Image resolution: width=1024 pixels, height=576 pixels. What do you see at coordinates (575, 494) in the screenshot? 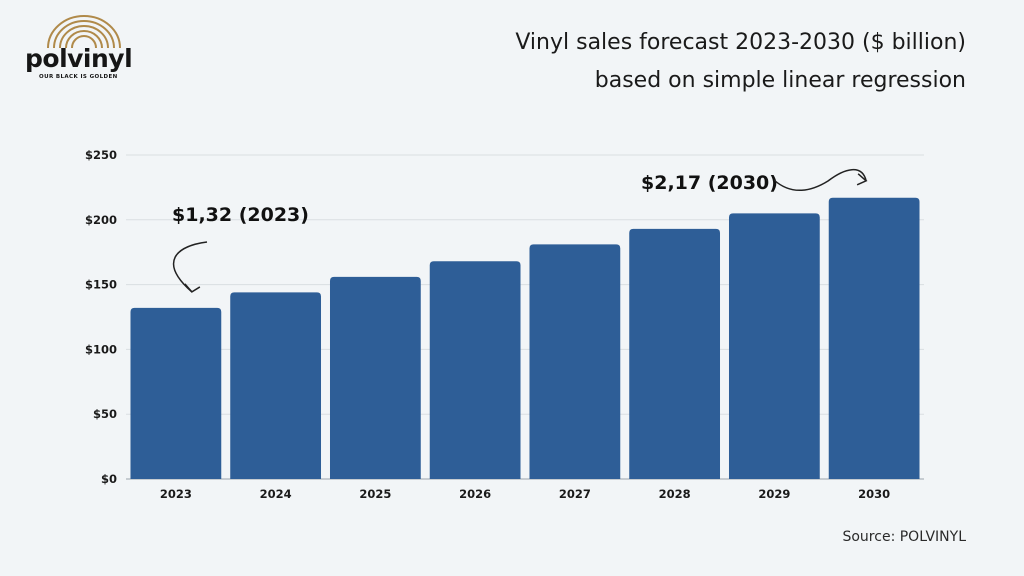
I see `x-tick-label: 2027` at bounding box center [575, 494].